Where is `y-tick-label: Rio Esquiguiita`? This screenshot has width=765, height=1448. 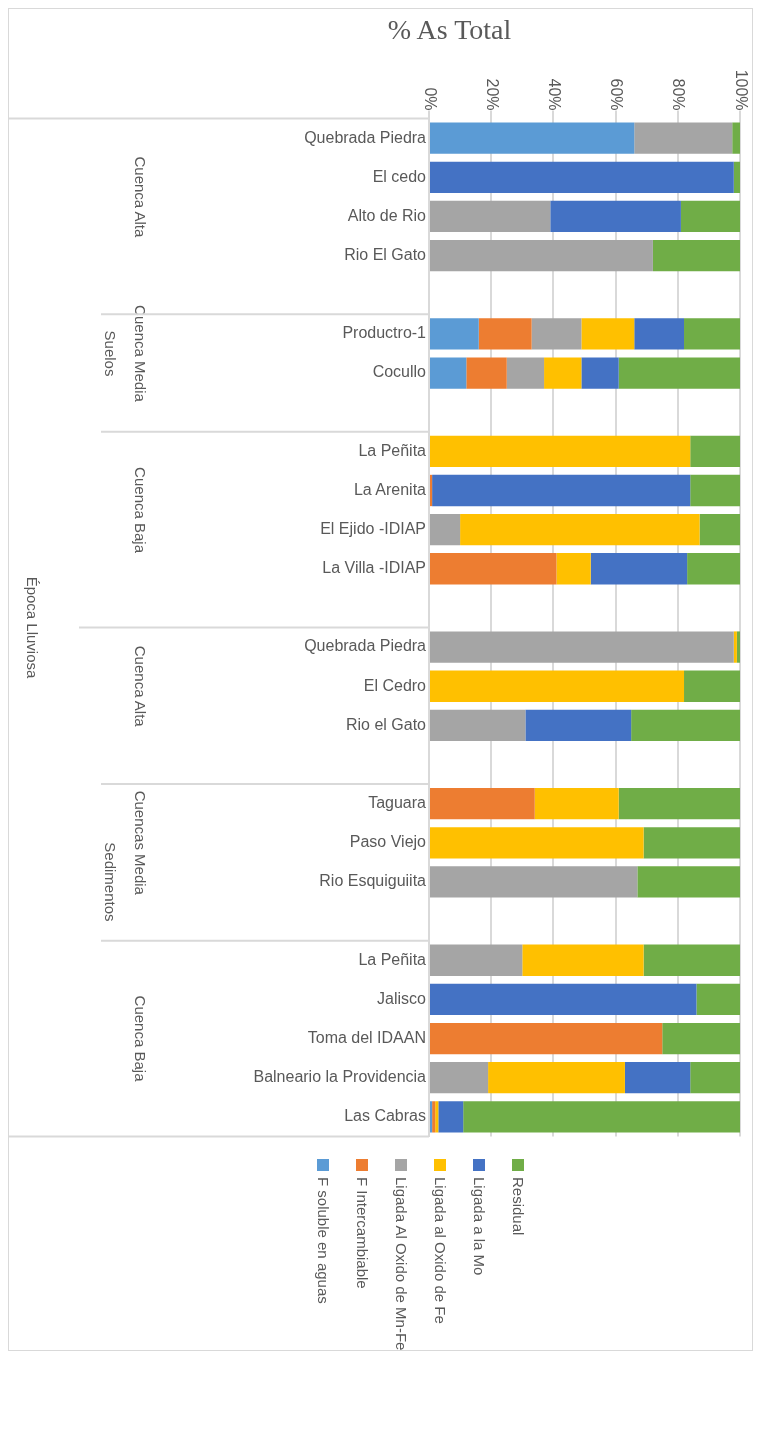 y-tick-label: Rio Esquiguiita is located at coordinates (373, 881).